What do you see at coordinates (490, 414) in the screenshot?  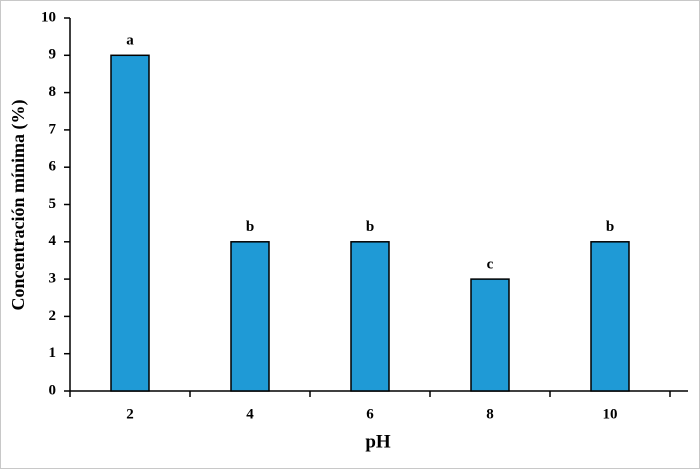 I see `x-tick-label: 8` at bounding box center [490, 414].